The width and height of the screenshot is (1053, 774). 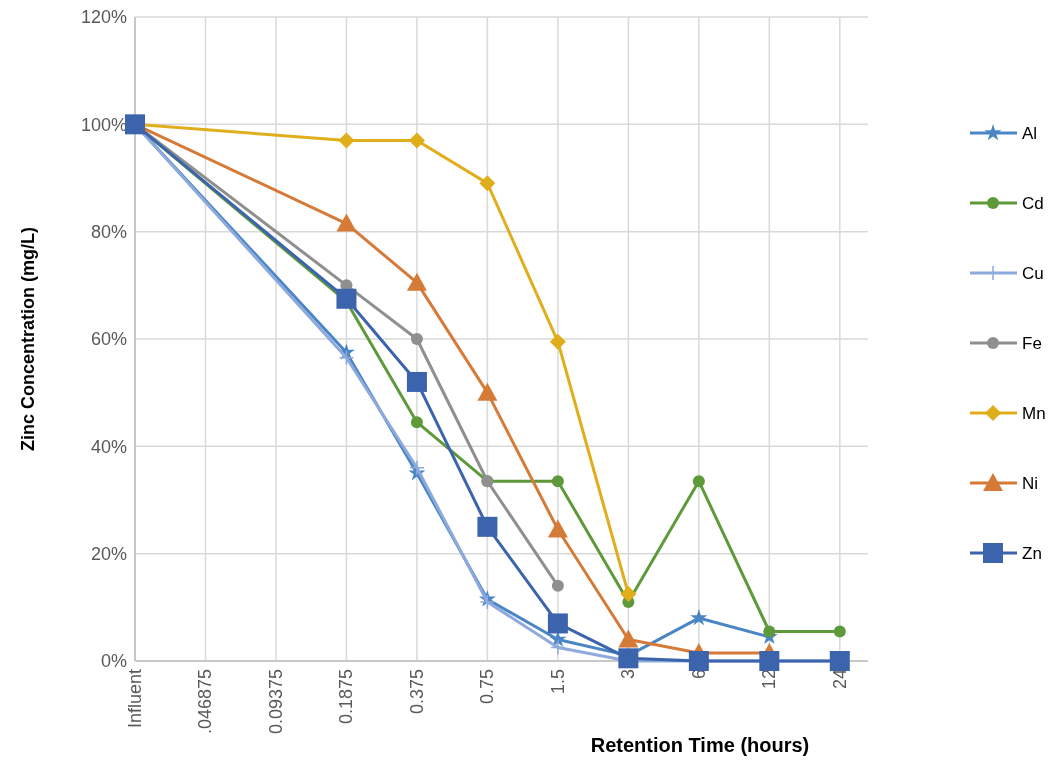 I want to click on x-tick-label: 0.1875, so click(x=346, y=697).